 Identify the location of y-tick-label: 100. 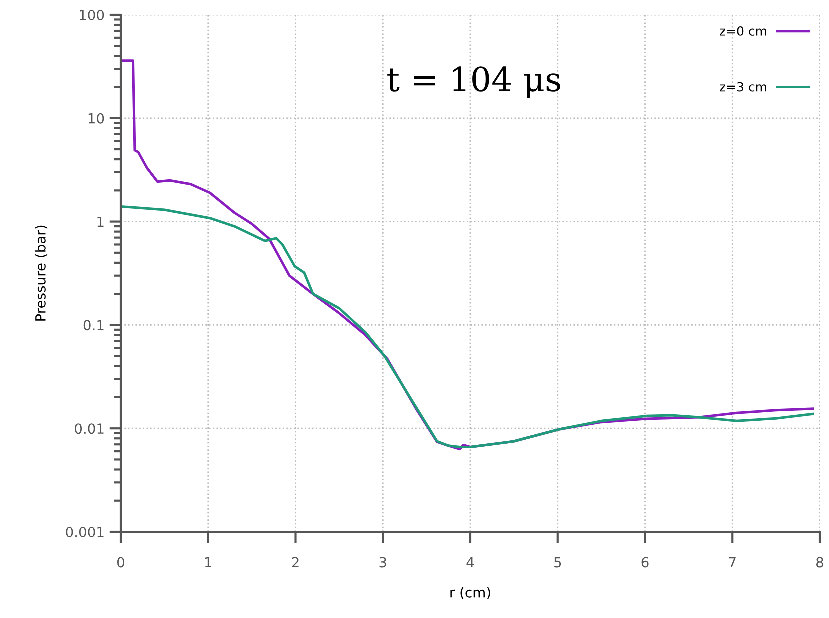
(92, 15).